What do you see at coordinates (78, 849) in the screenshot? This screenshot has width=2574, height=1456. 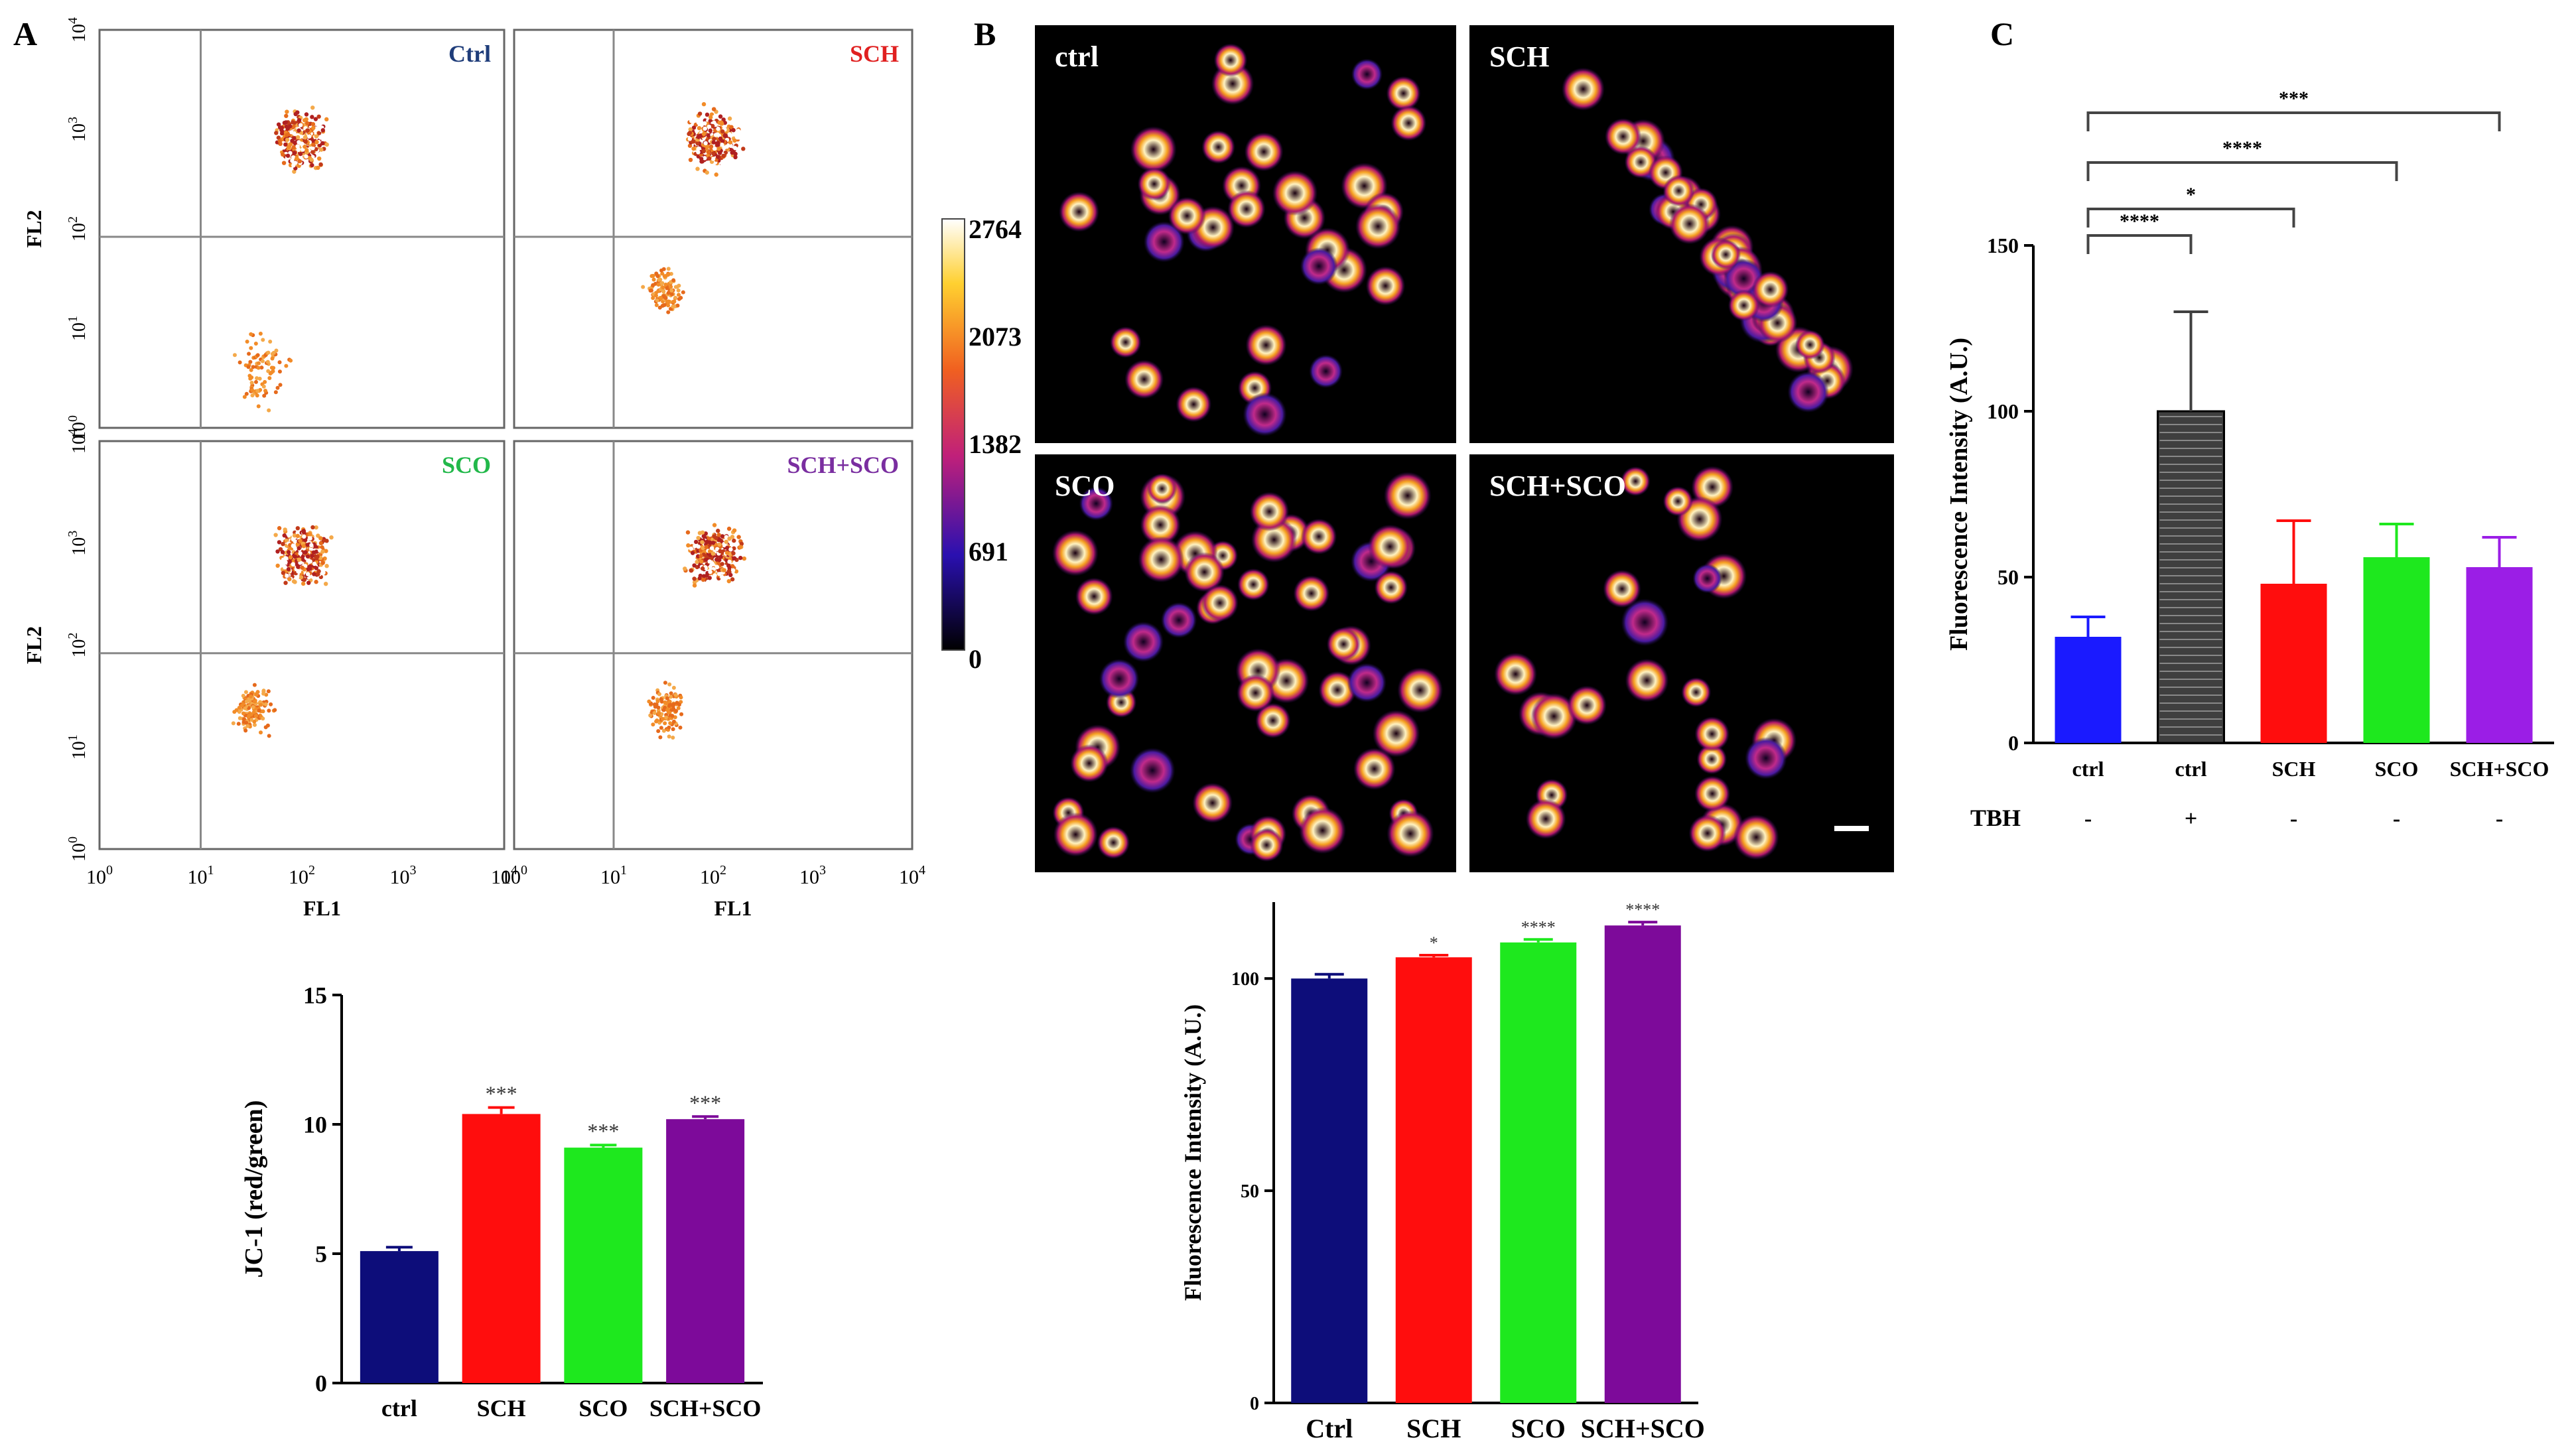 I see `flow-y-tick-label: 100` at bounding box center [78, 849].